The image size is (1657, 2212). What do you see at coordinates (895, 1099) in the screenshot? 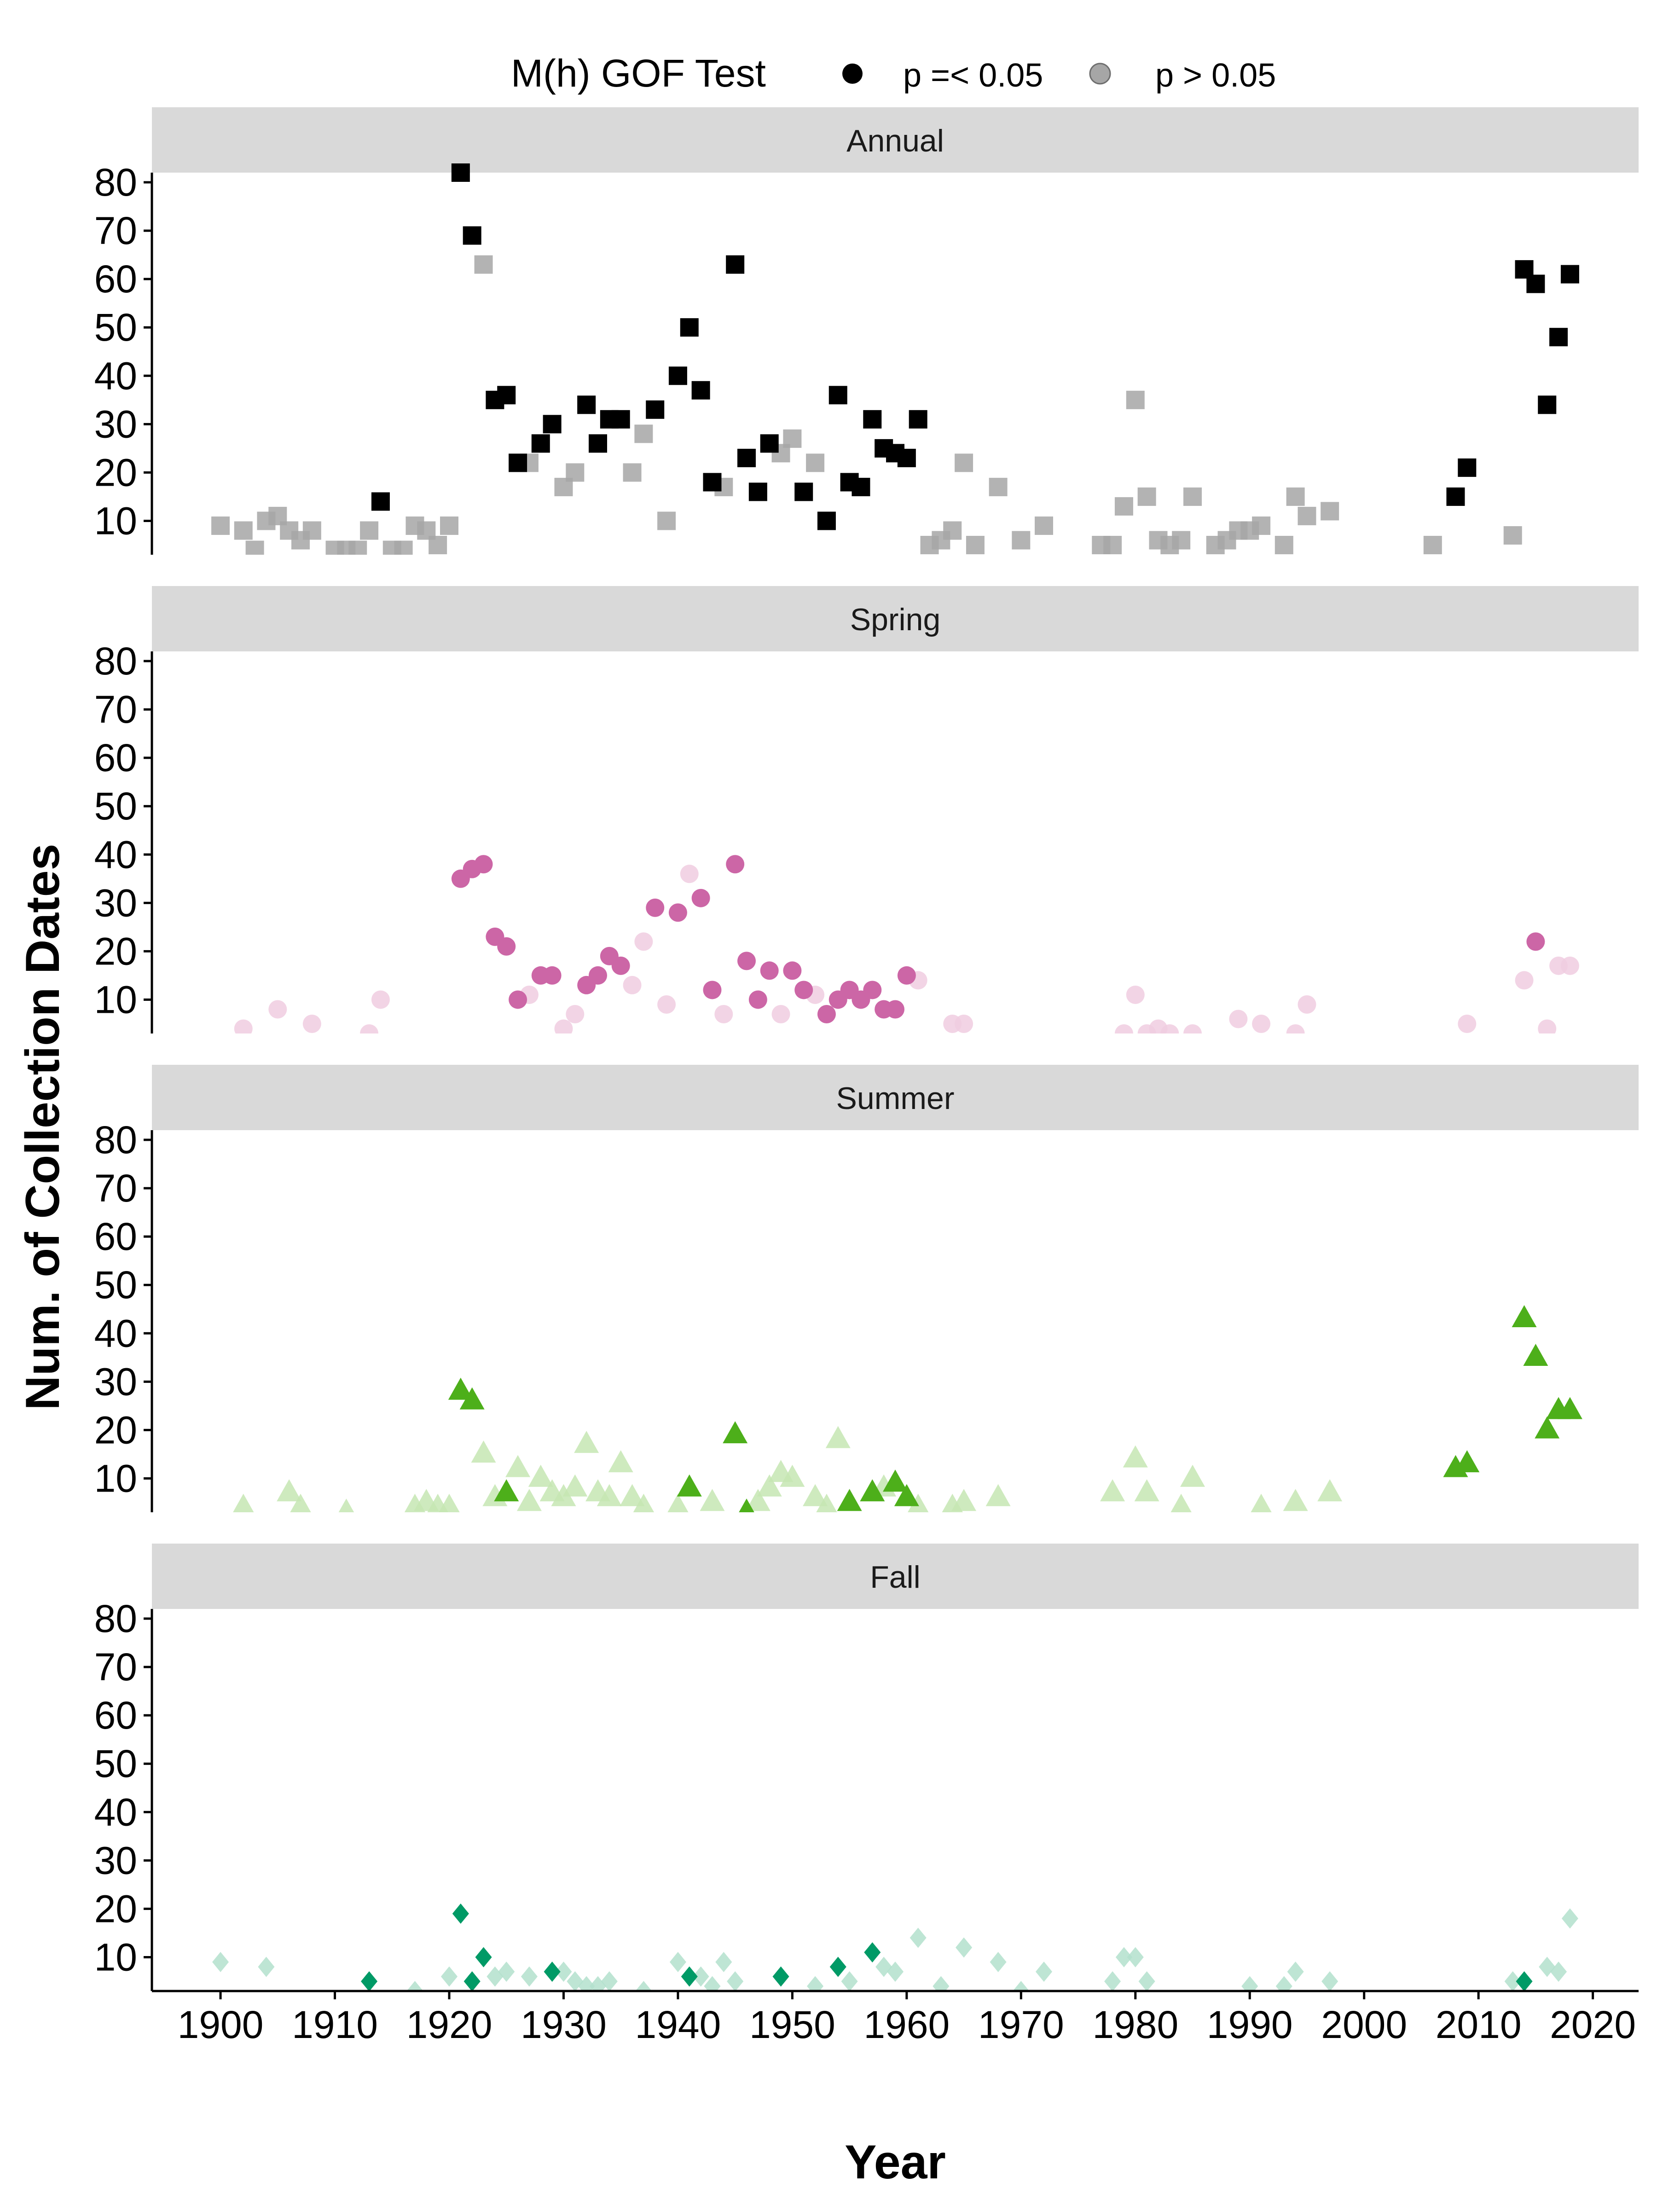
I see `facet-strip-label: Summer` at bounding box center [895, 1099].